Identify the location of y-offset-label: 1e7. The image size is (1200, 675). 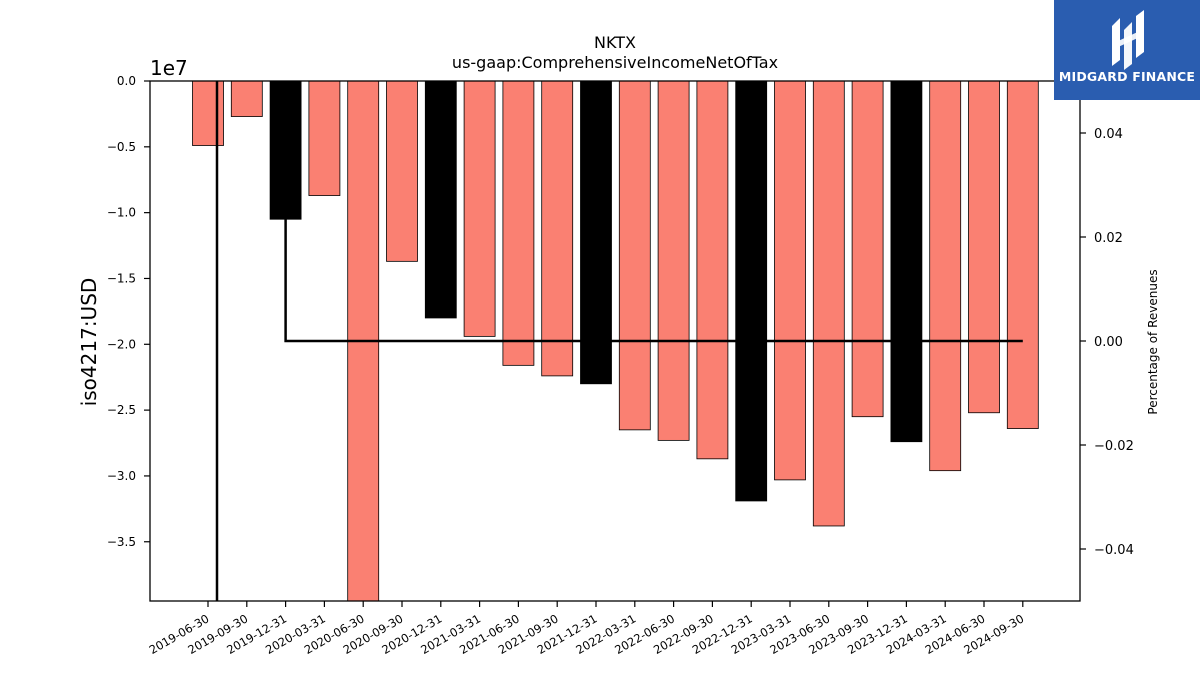
(169, 68).